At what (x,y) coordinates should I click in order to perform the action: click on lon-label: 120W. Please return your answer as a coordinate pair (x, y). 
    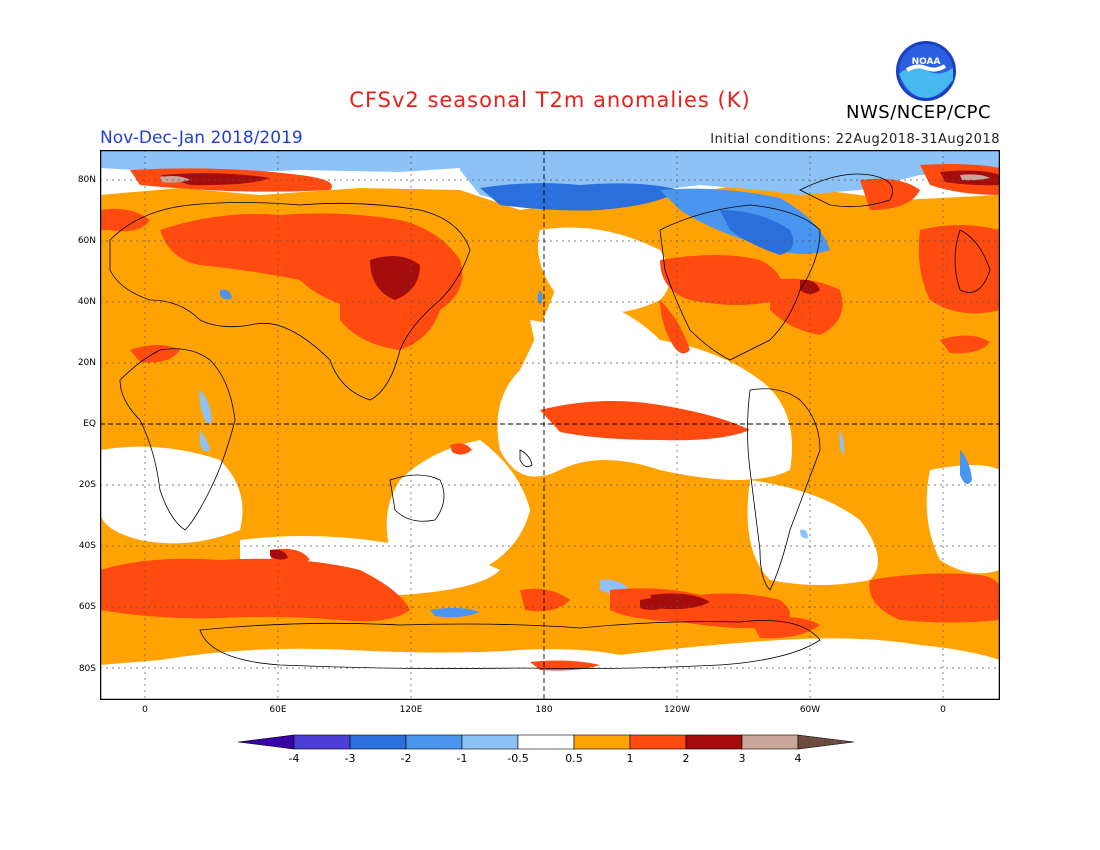
    Looking at the image, I should click on (677, 710).